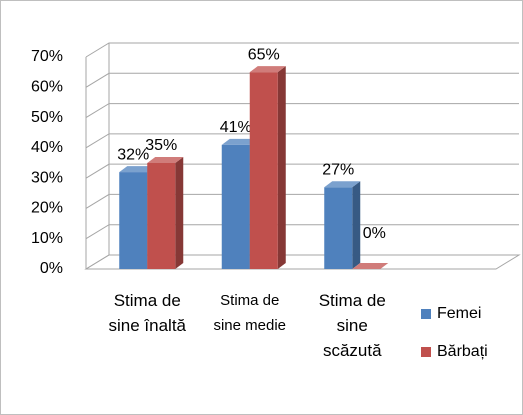 The height and width of the screenshot is (415, 523). I want to click on data-label: 35%, so click(161, 145).